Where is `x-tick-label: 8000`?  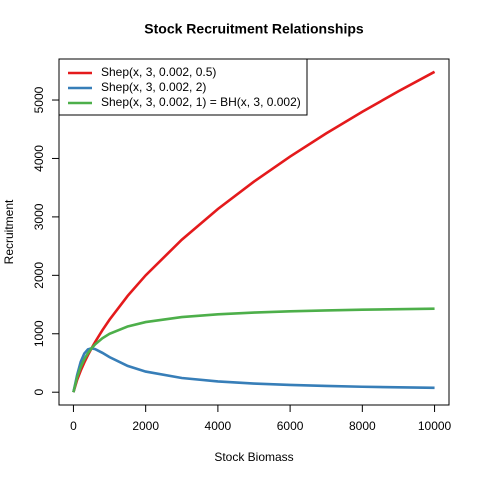
x-tick-label: 8000 is located at coordinates (362, 426).